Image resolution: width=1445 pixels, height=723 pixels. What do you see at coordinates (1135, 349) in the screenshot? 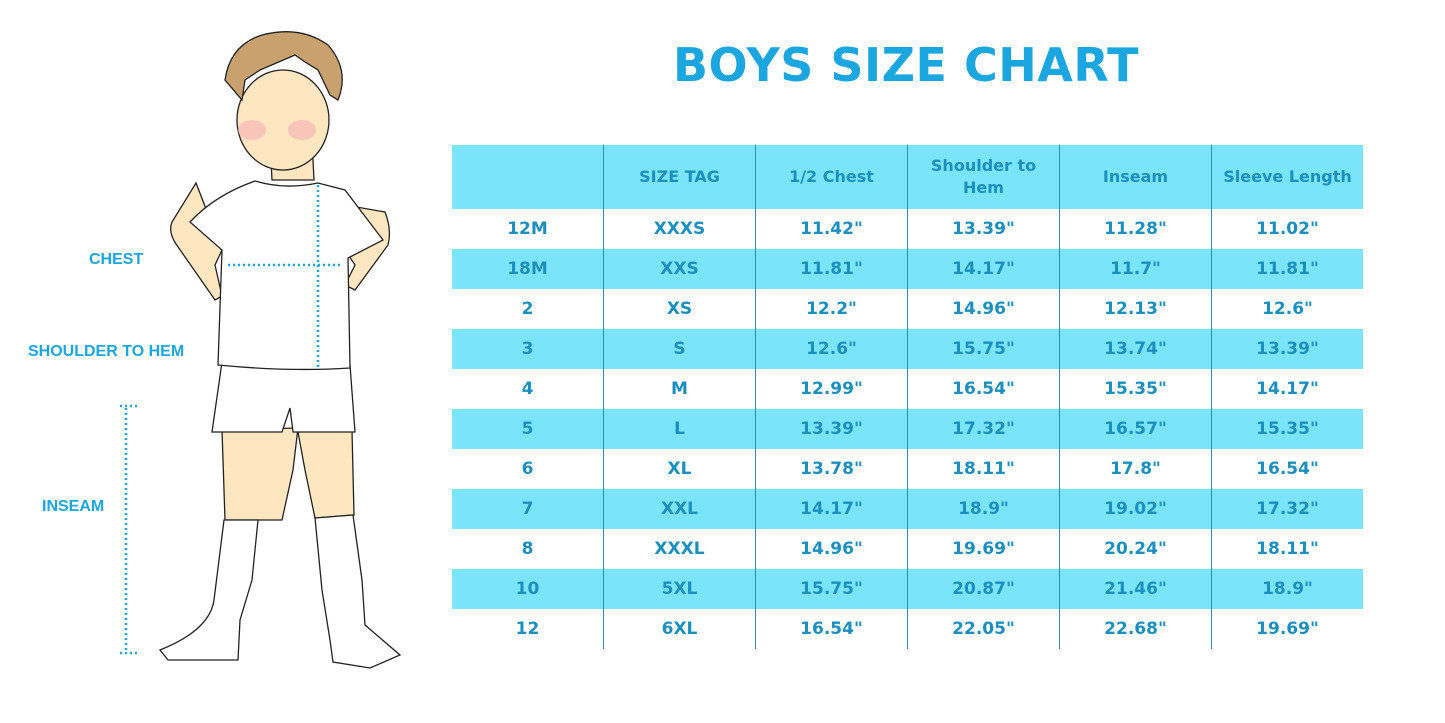
I see `table-cell: 13.74"` at bounding box center [1135, 349].